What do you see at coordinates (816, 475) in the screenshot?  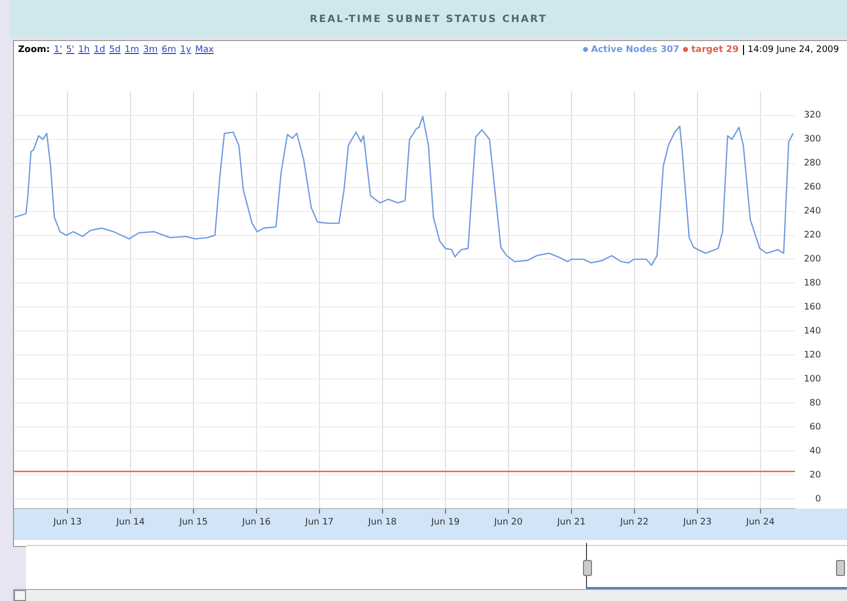 I see `y-tick-label: 20` at bounding box center [816, 475].